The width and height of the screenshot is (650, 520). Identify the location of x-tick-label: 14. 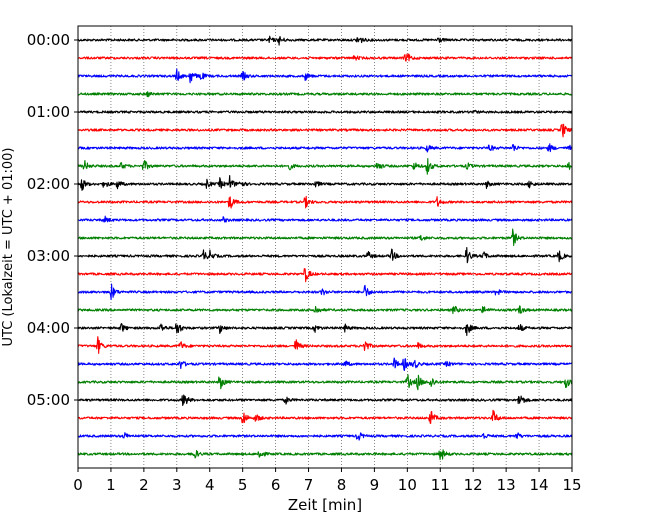
(539, 485).